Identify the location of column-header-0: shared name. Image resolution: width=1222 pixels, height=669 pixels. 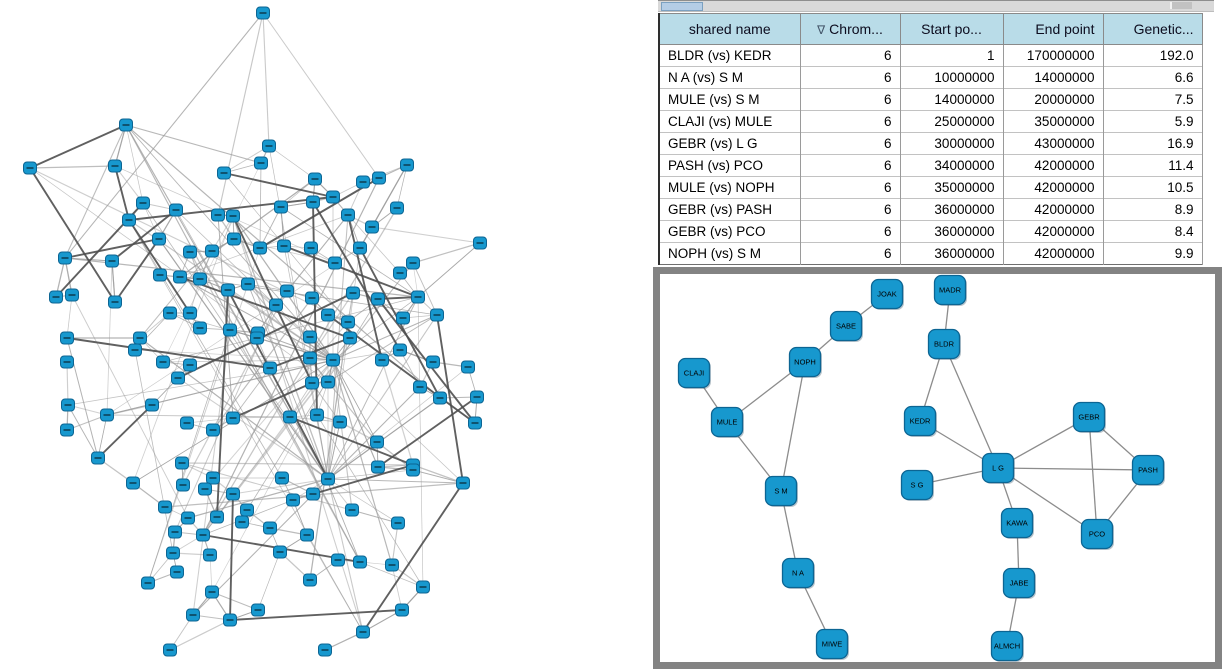
(729, 29).